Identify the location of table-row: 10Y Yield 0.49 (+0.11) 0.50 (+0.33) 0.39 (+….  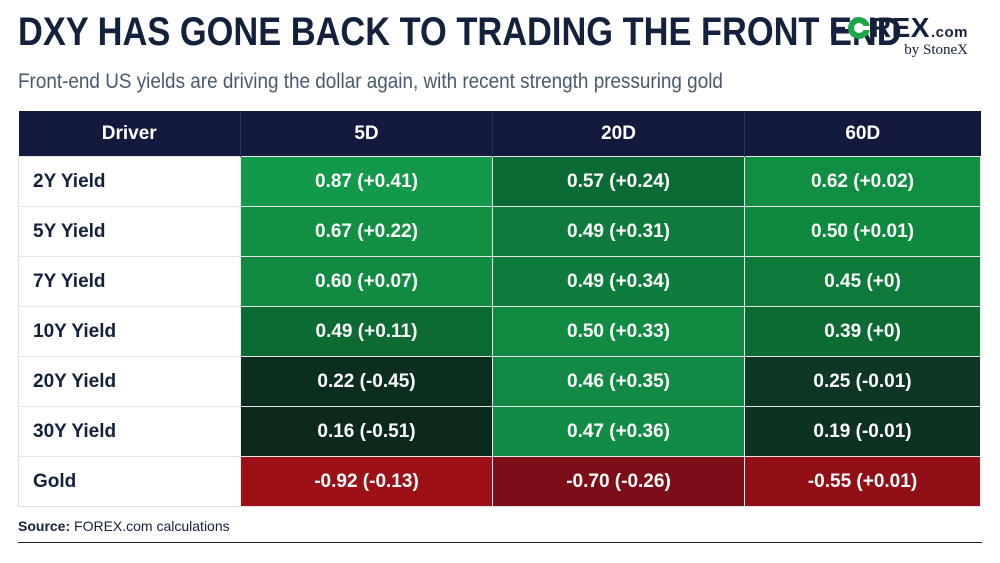
(499, 331).